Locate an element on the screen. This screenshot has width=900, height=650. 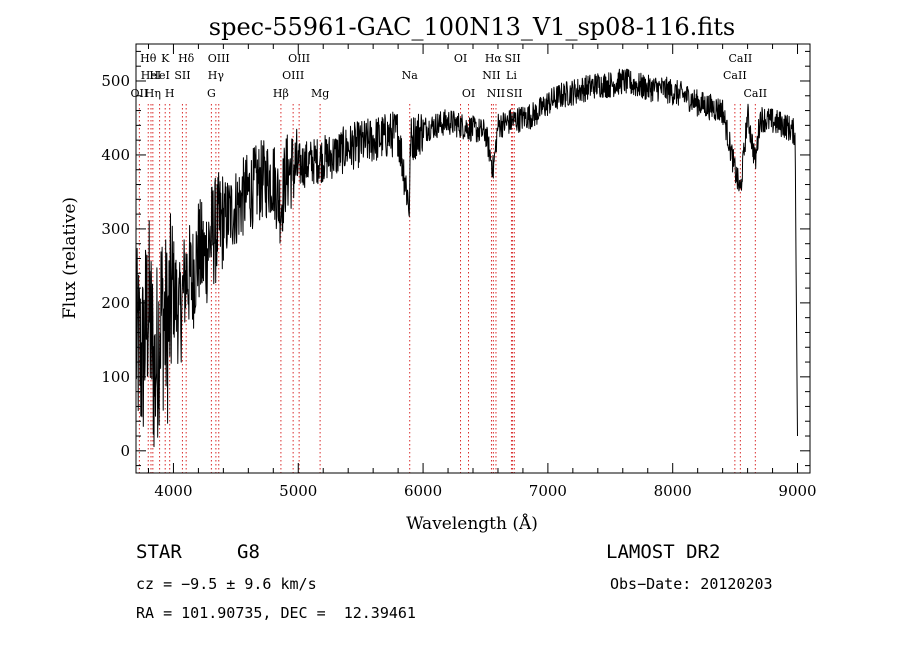
x-tick-label-3: 7000 is located at coordinates (548, 491).